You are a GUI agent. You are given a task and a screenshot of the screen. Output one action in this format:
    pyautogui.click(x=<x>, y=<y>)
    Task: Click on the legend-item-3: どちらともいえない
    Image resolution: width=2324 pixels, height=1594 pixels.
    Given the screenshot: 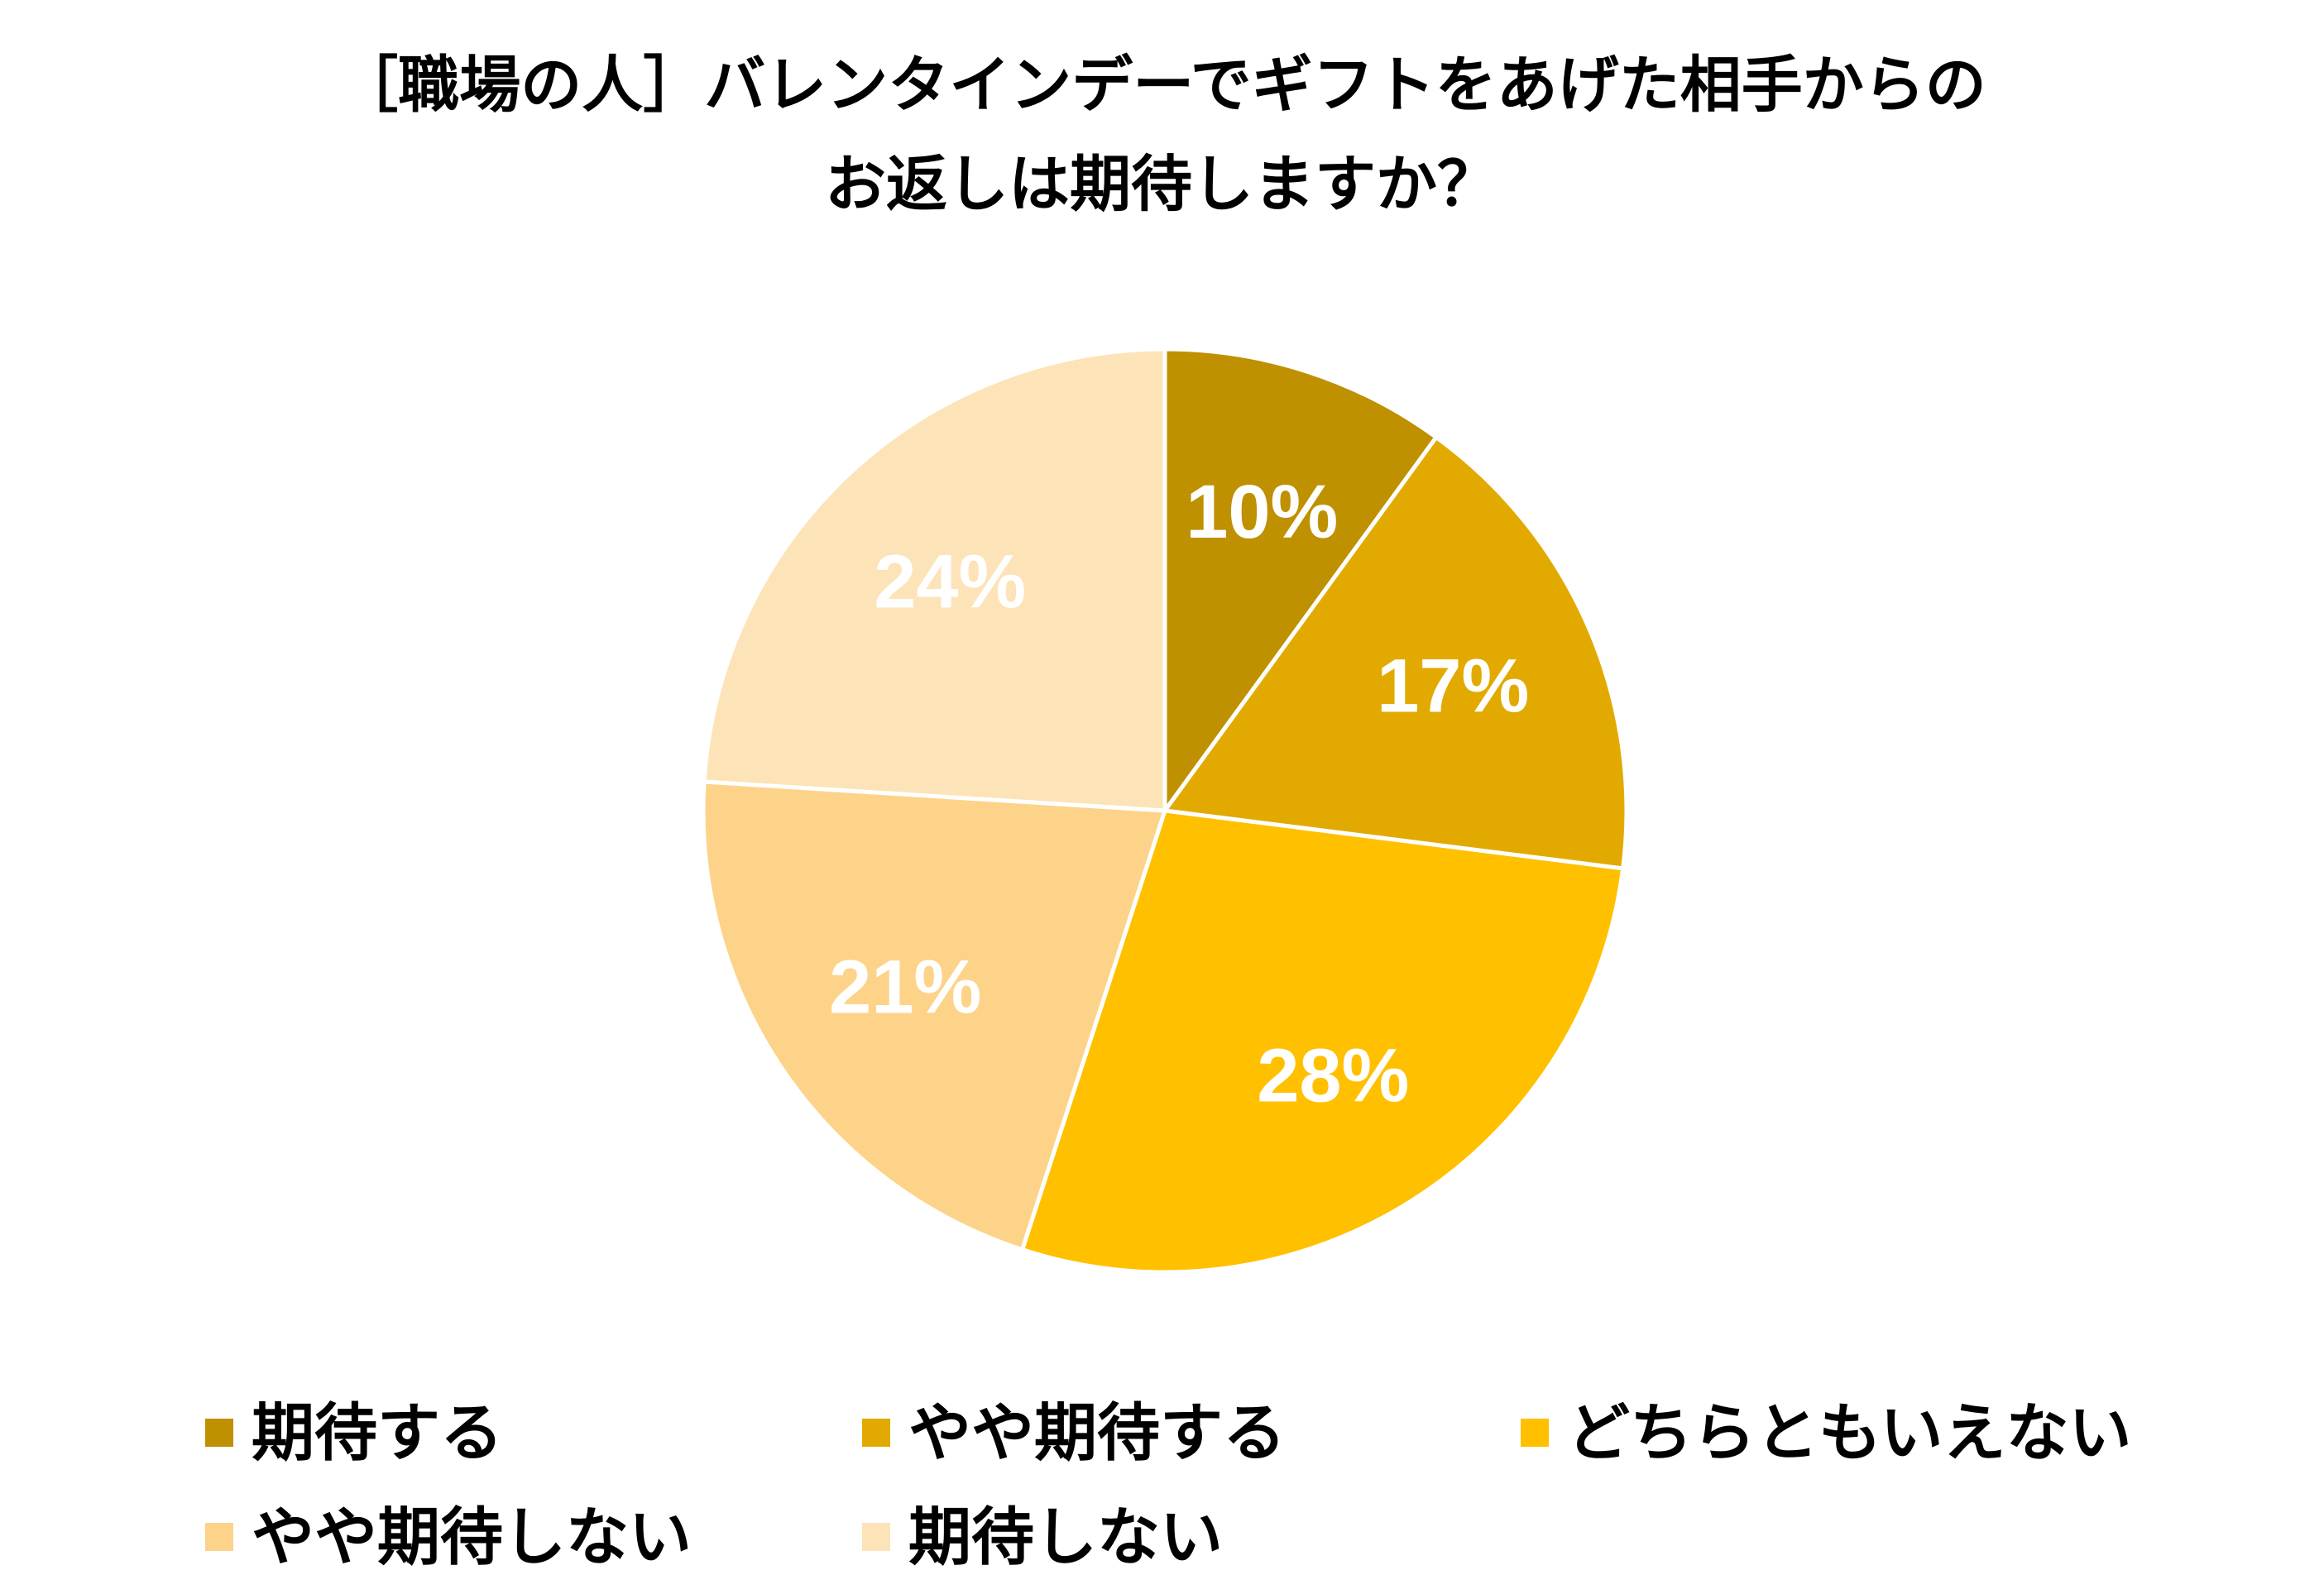 What is the action you would take?
    pyautogui.click(x=1826, y=1433)
    